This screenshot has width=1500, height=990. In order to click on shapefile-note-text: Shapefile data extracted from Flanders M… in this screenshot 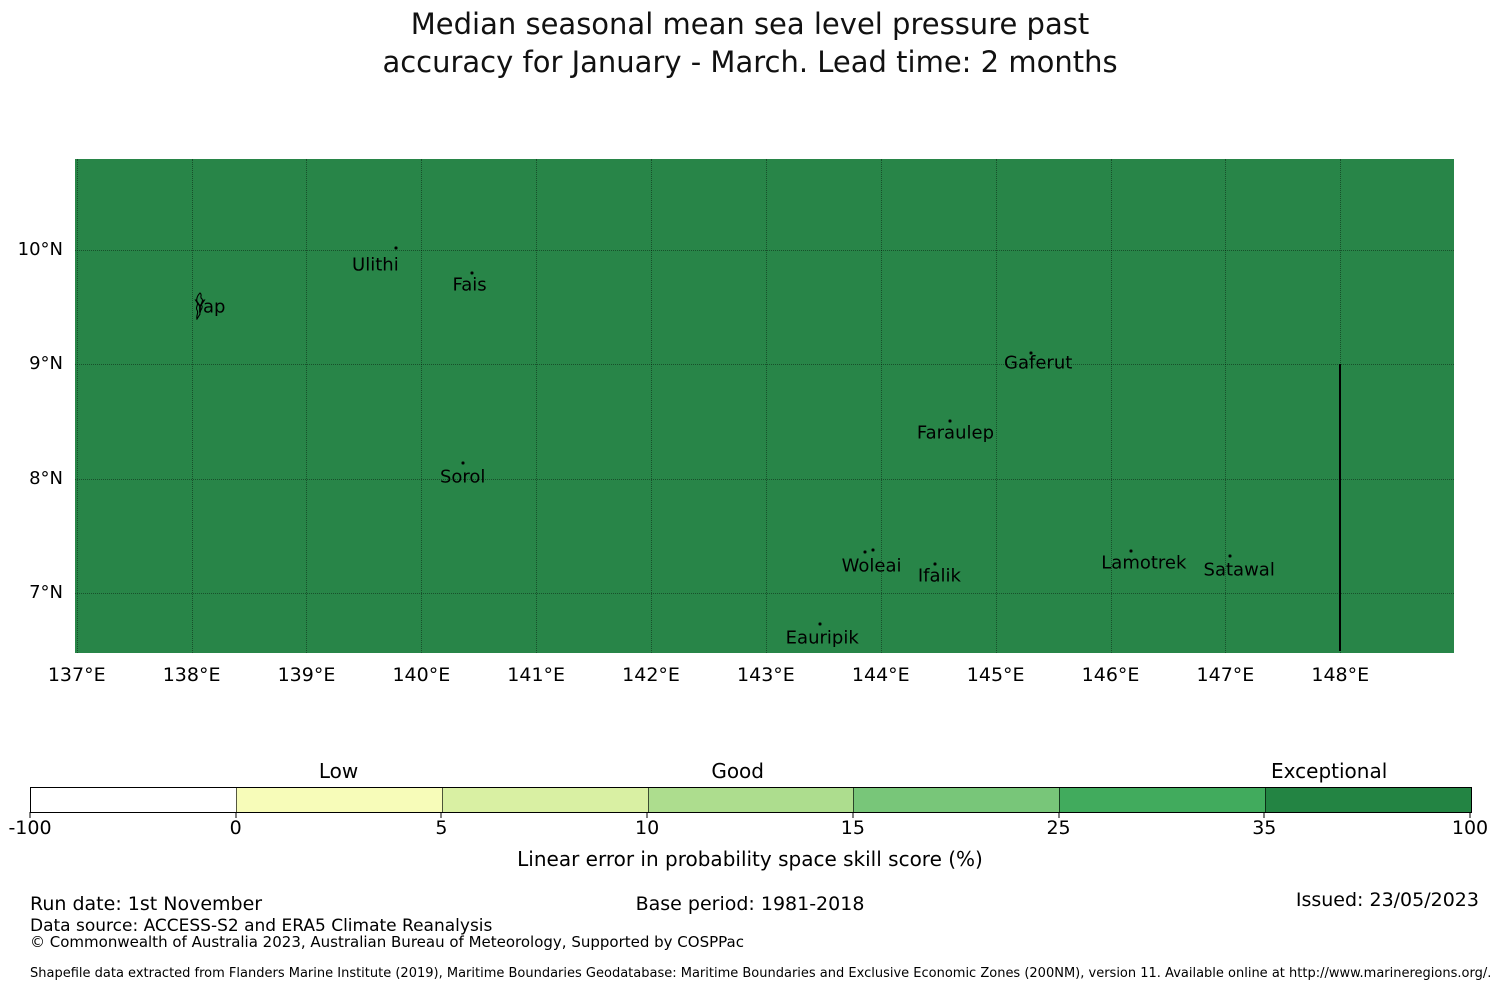, I will do `click(761, 973)`.